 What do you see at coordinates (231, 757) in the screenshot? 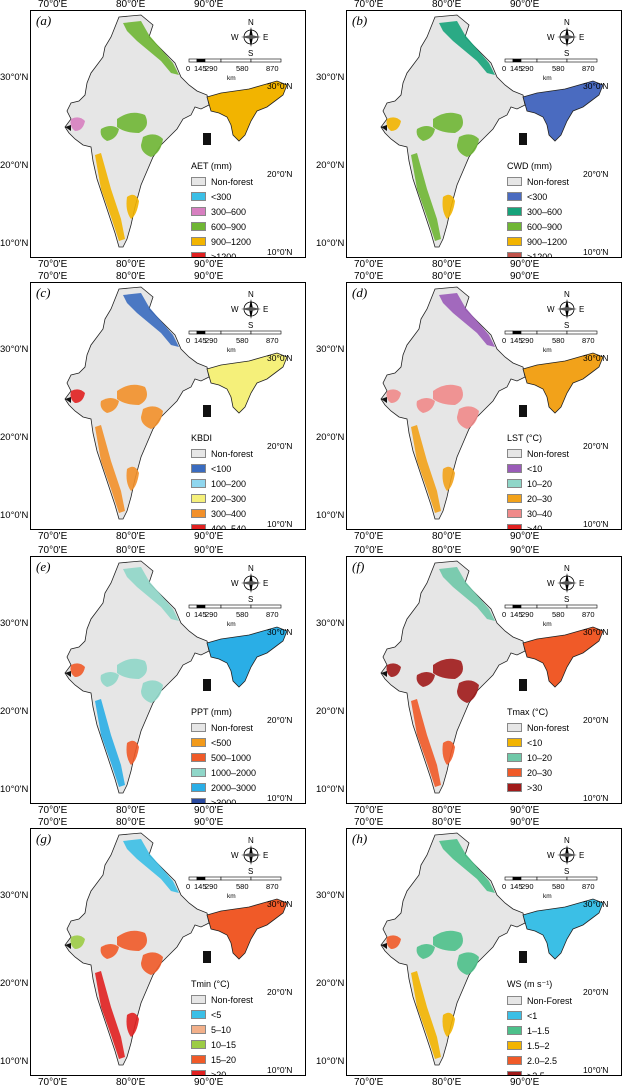
I see `legend-item-label: 500–1000` at bounding box center [231, 757].